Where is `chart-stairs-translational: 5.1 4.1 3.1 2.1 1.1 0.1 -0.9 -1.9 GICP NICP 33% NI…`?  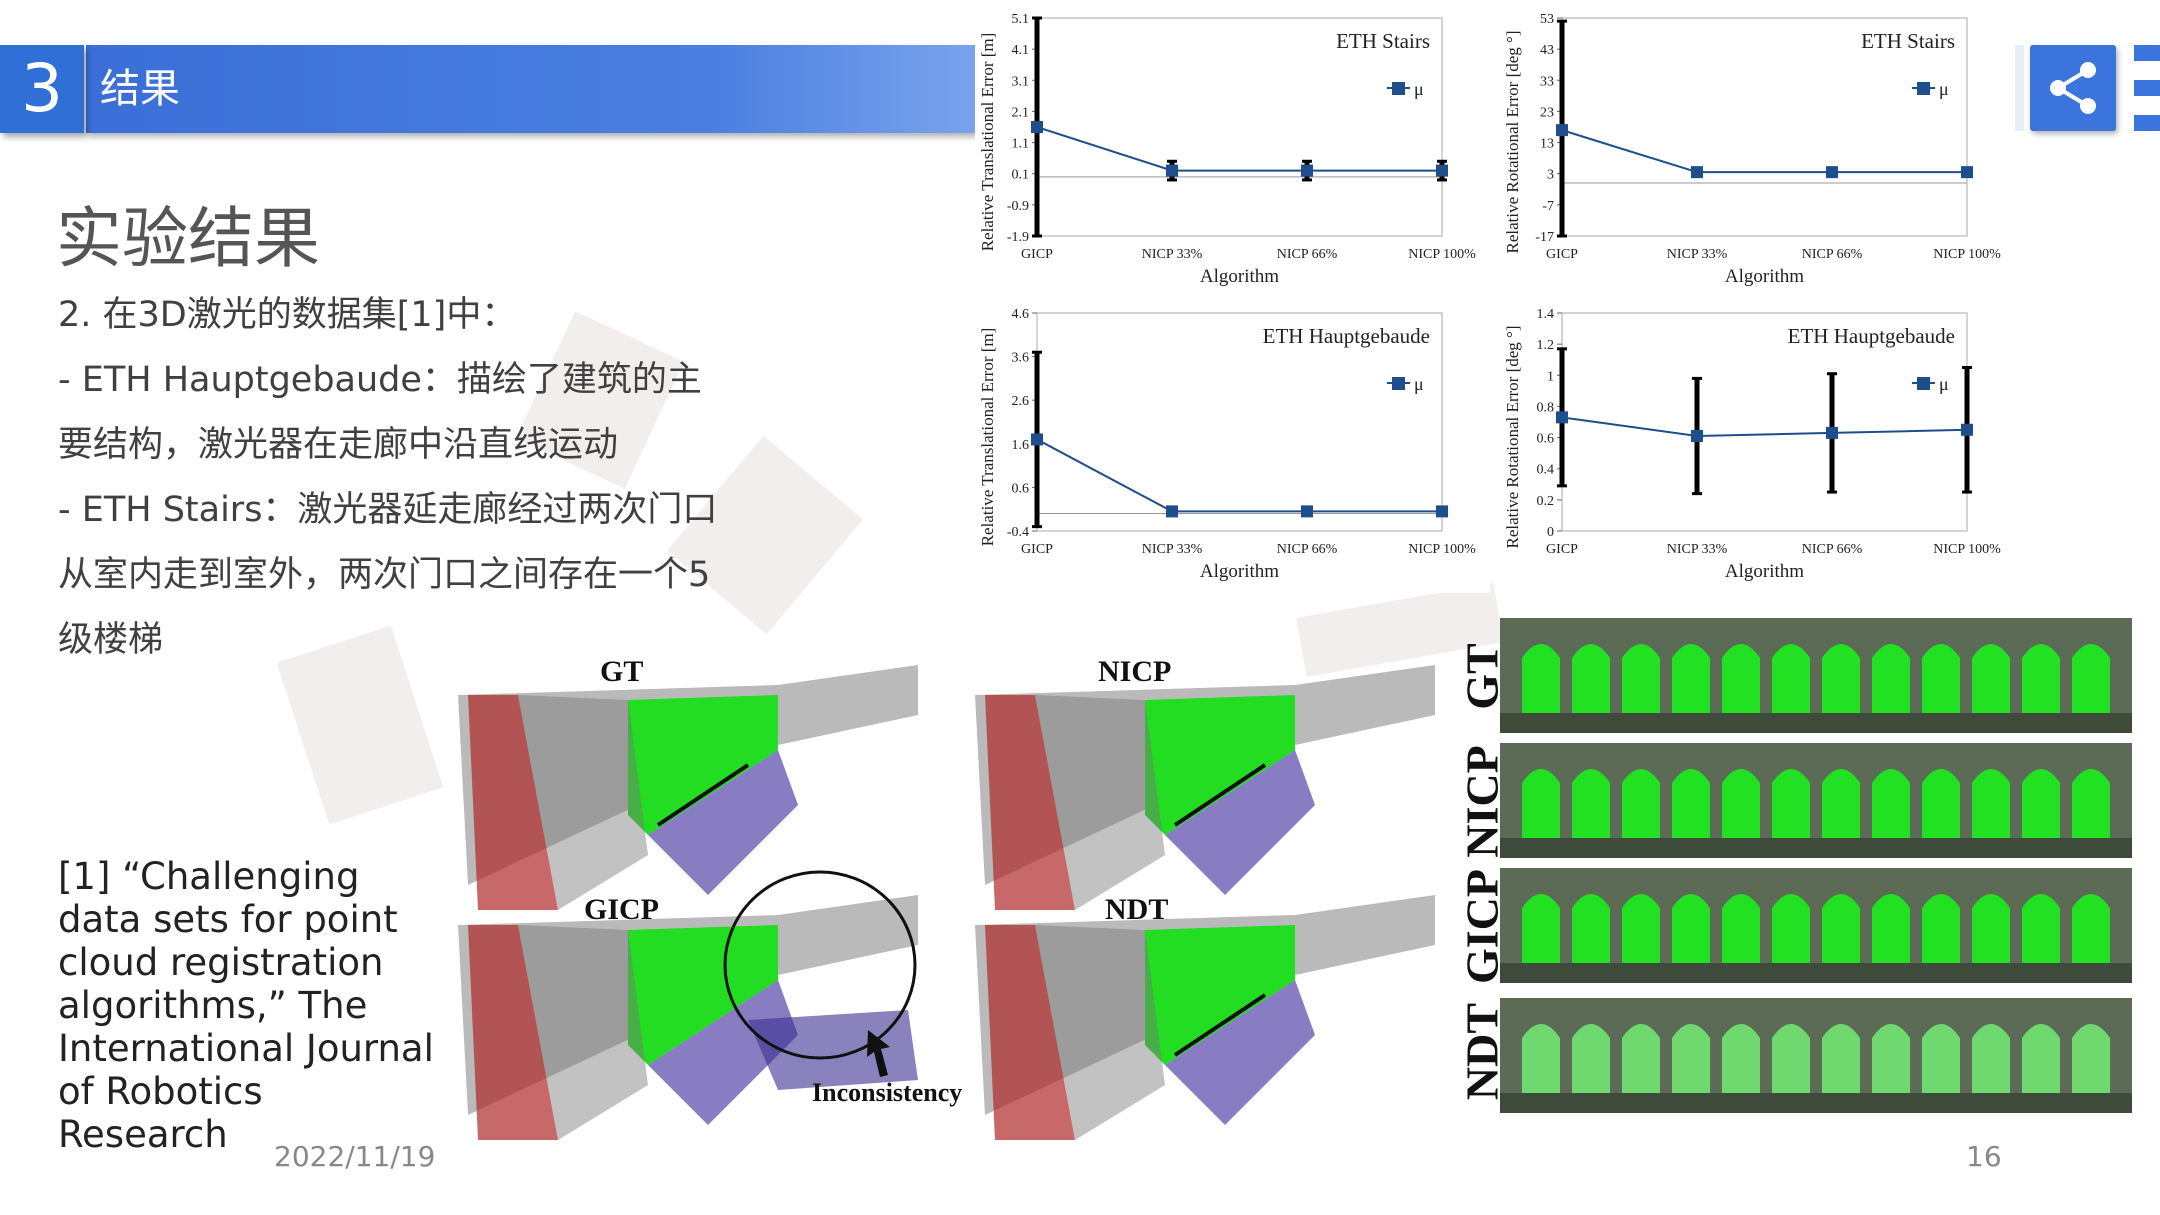 chart-stairs-translational: 5.1 4.1 3.1 2.1 1.1 0.1 -0.9 -1.9 GICP NICP 33% NI… is located at coordinates (1232, 153).